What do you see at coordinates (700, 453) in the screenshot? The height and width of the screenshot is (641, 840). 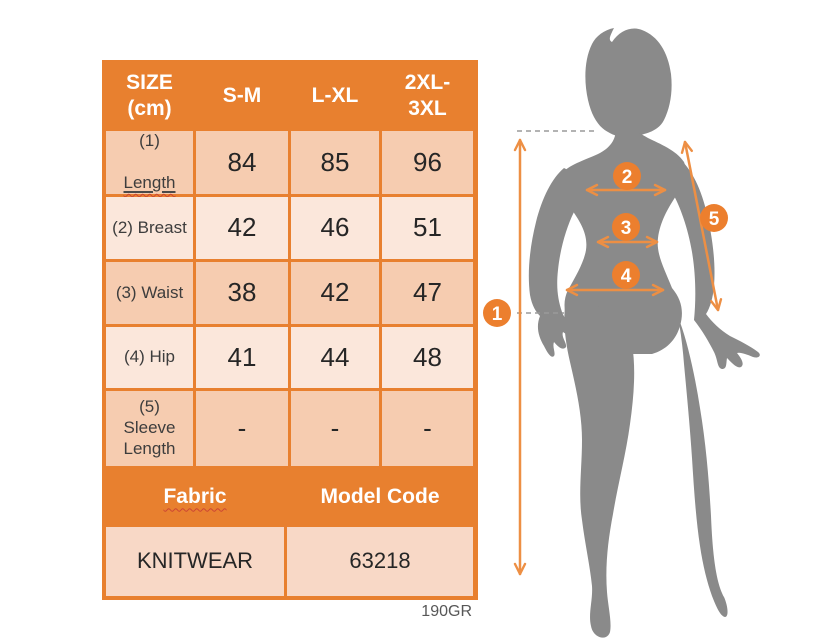 I see `silhouette-right-leg` at bounding box center [700, 453].